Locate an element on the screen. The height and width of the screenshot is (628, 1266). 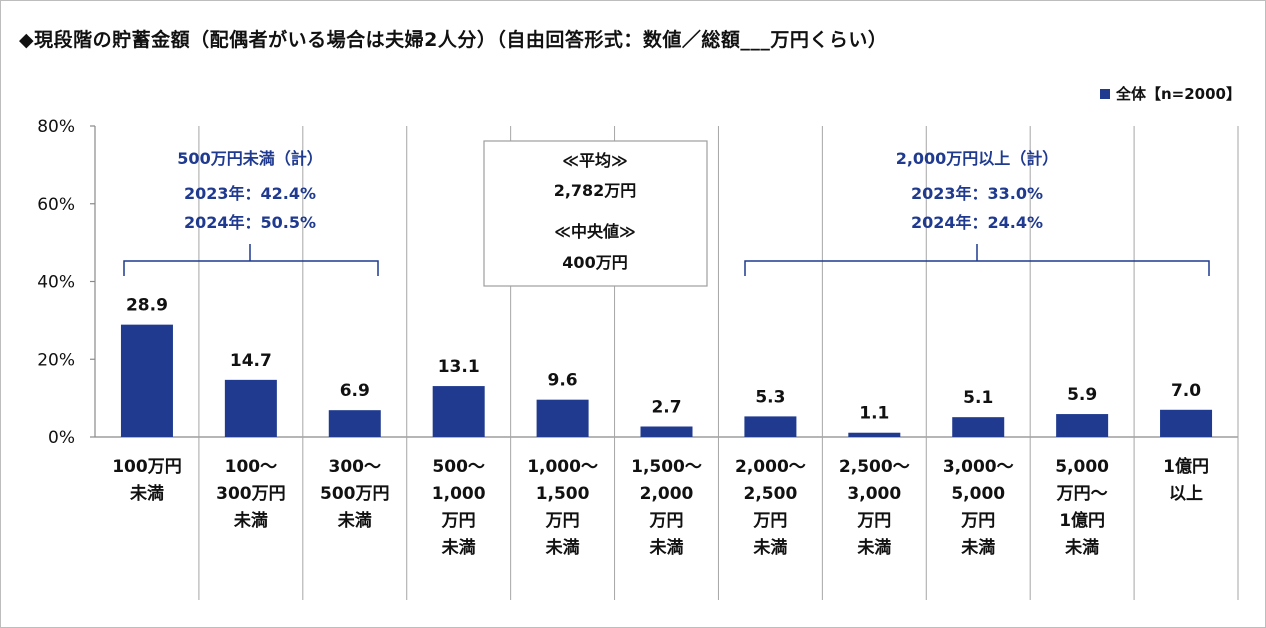
category-label: 500～ 1,000 万円未満 is located at coordinates (459, 507).